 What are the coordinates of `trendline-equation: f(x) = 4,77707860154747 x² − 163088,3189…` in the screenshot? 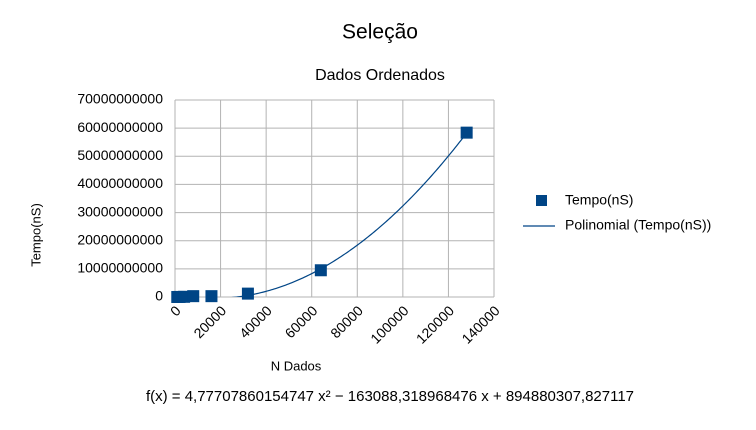 It's located at (390, 396).